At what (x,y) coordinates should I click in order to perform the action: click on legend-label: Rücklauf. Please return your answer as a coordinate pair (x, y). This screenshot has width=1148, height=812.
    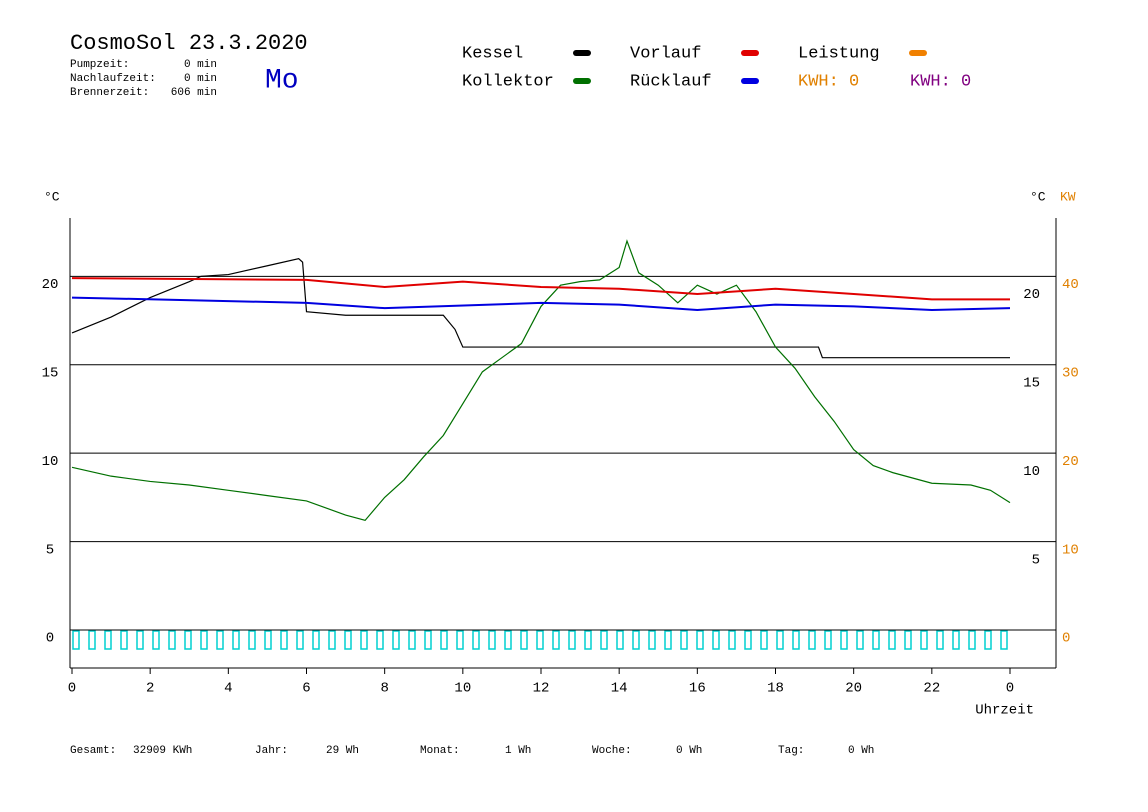
    Looking at the image, I should click on (671, 81).